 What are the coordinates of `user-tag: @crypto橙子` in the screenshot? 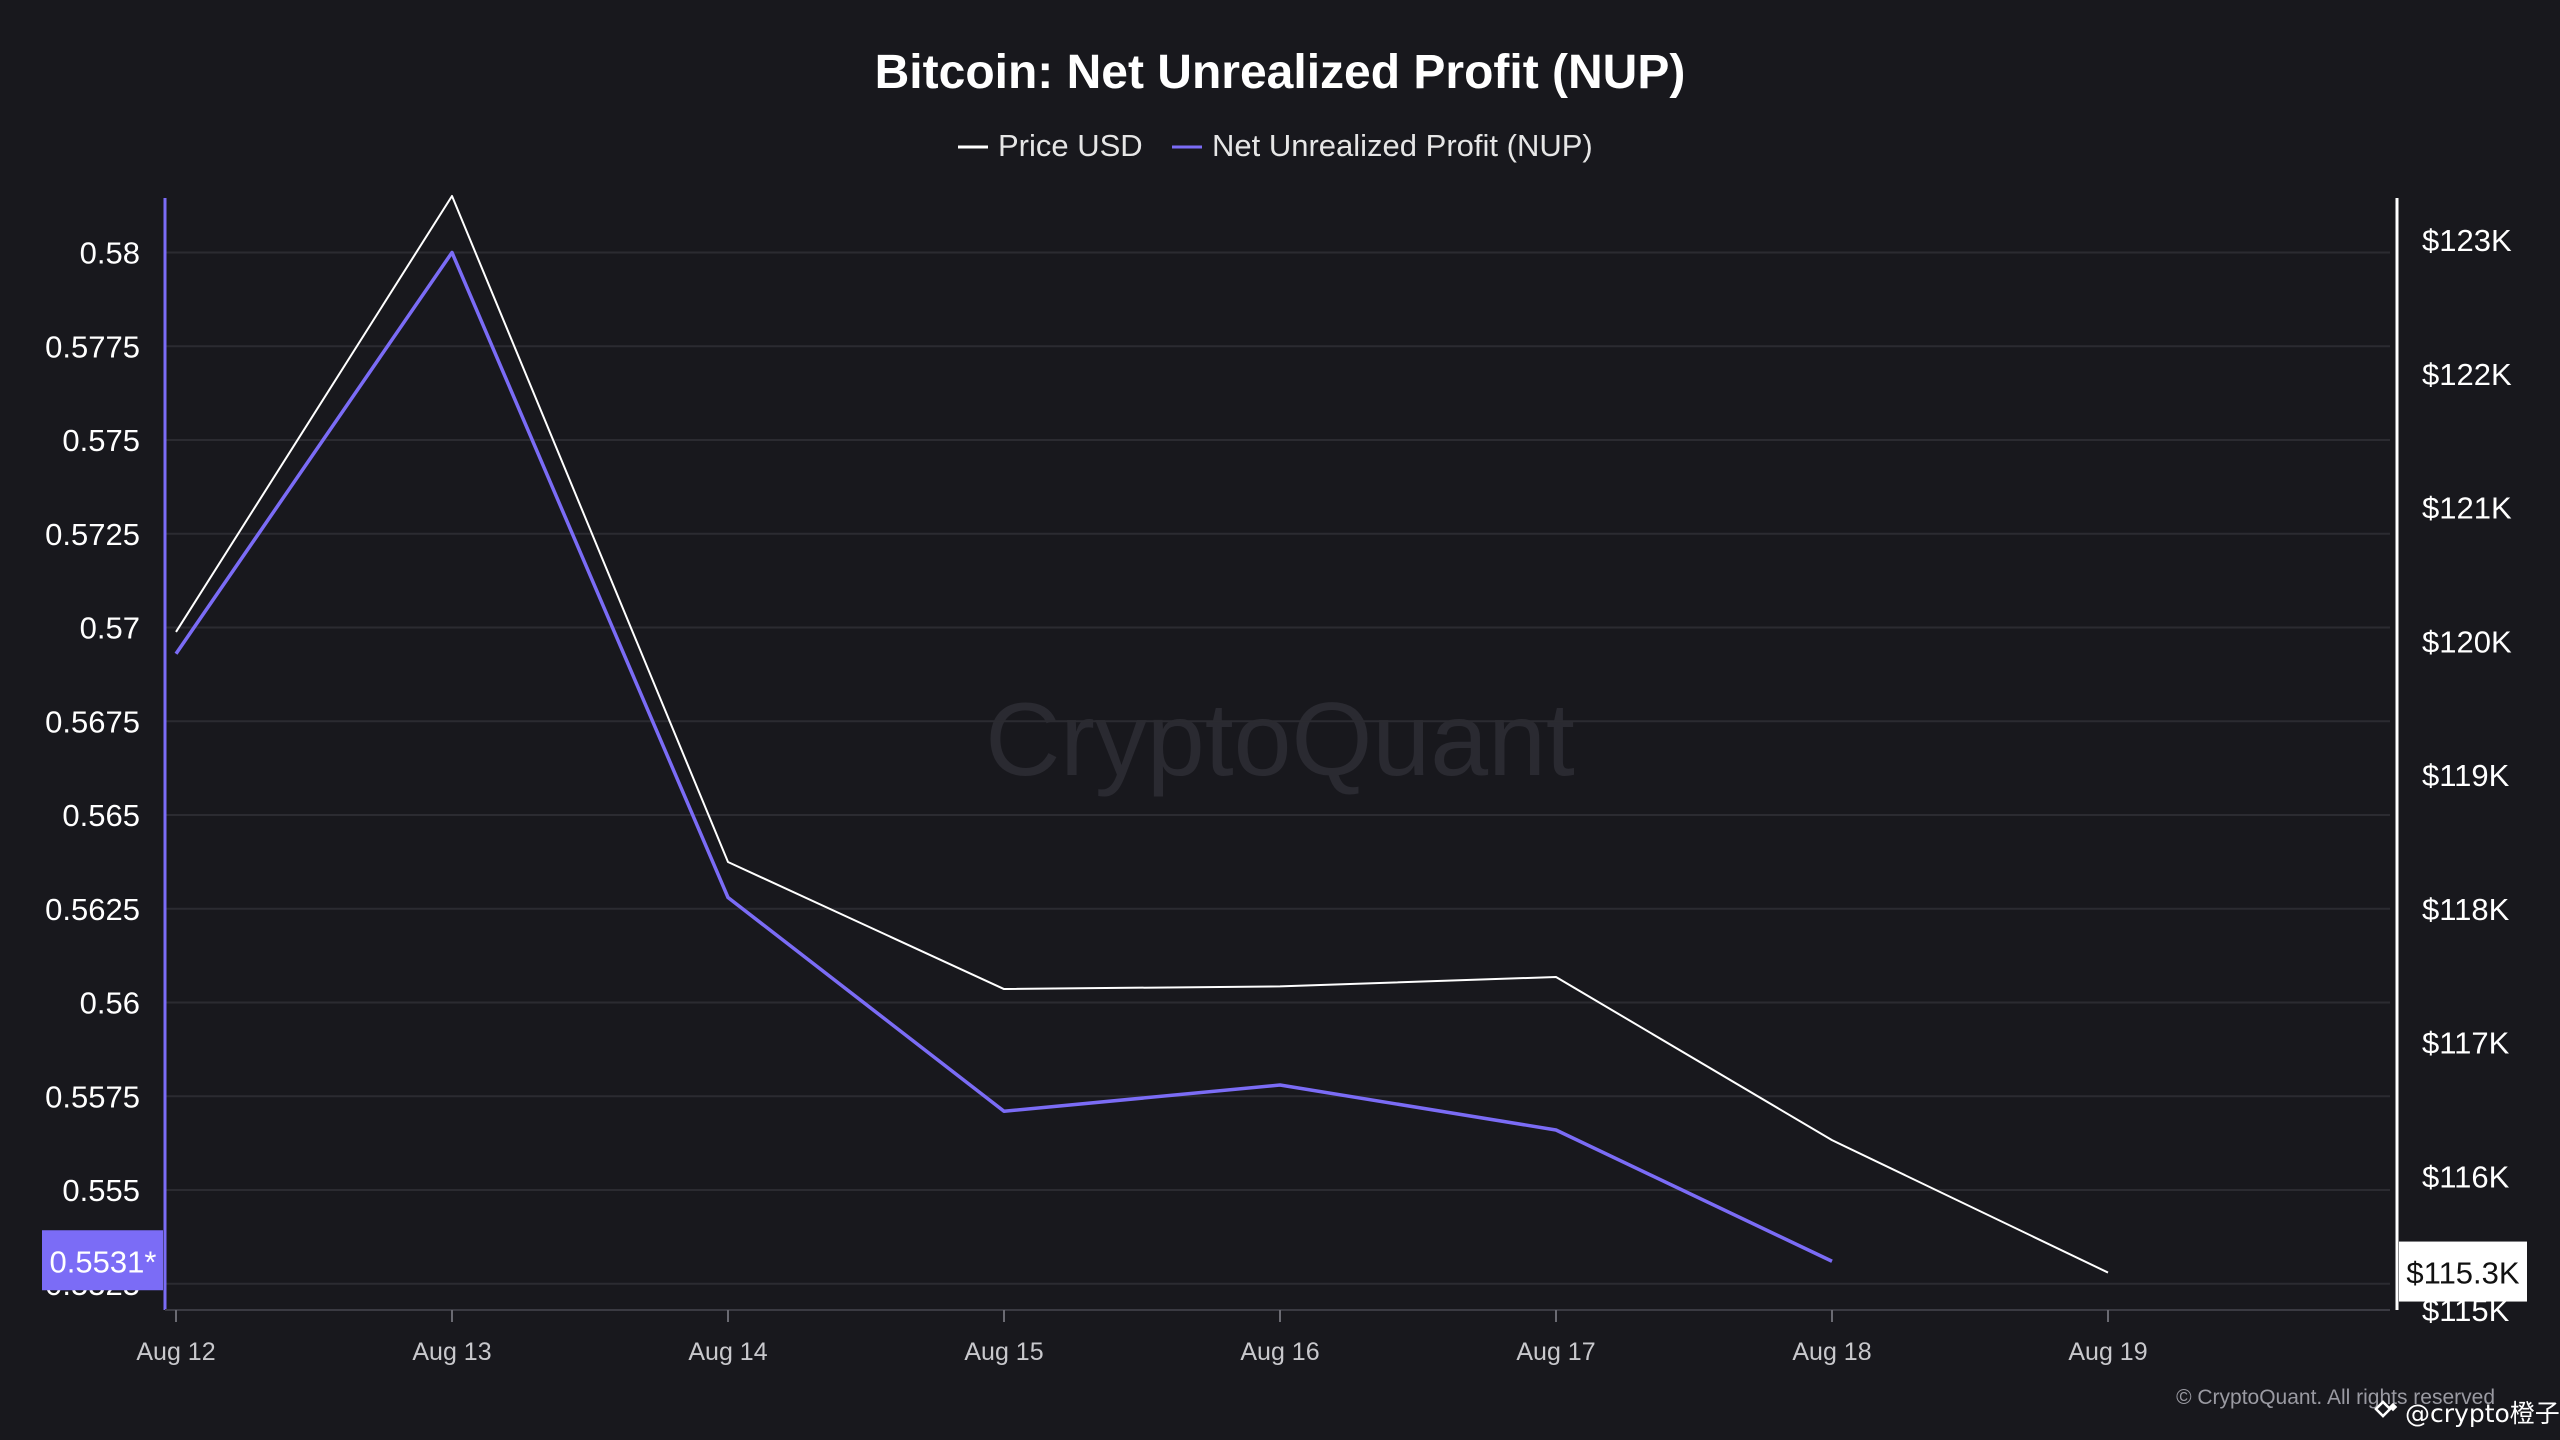 It's located at (2467, 1413).